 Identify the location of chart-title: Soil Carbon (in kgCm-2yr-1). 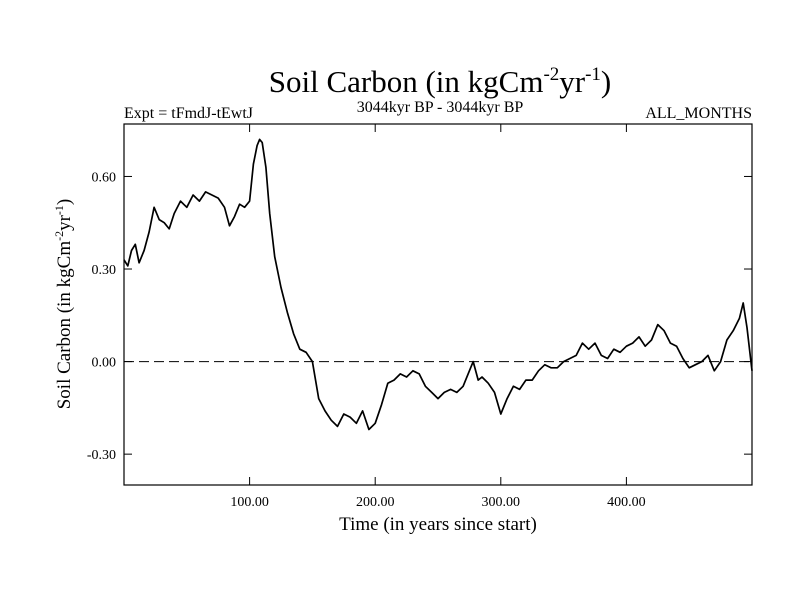
(440, 81).